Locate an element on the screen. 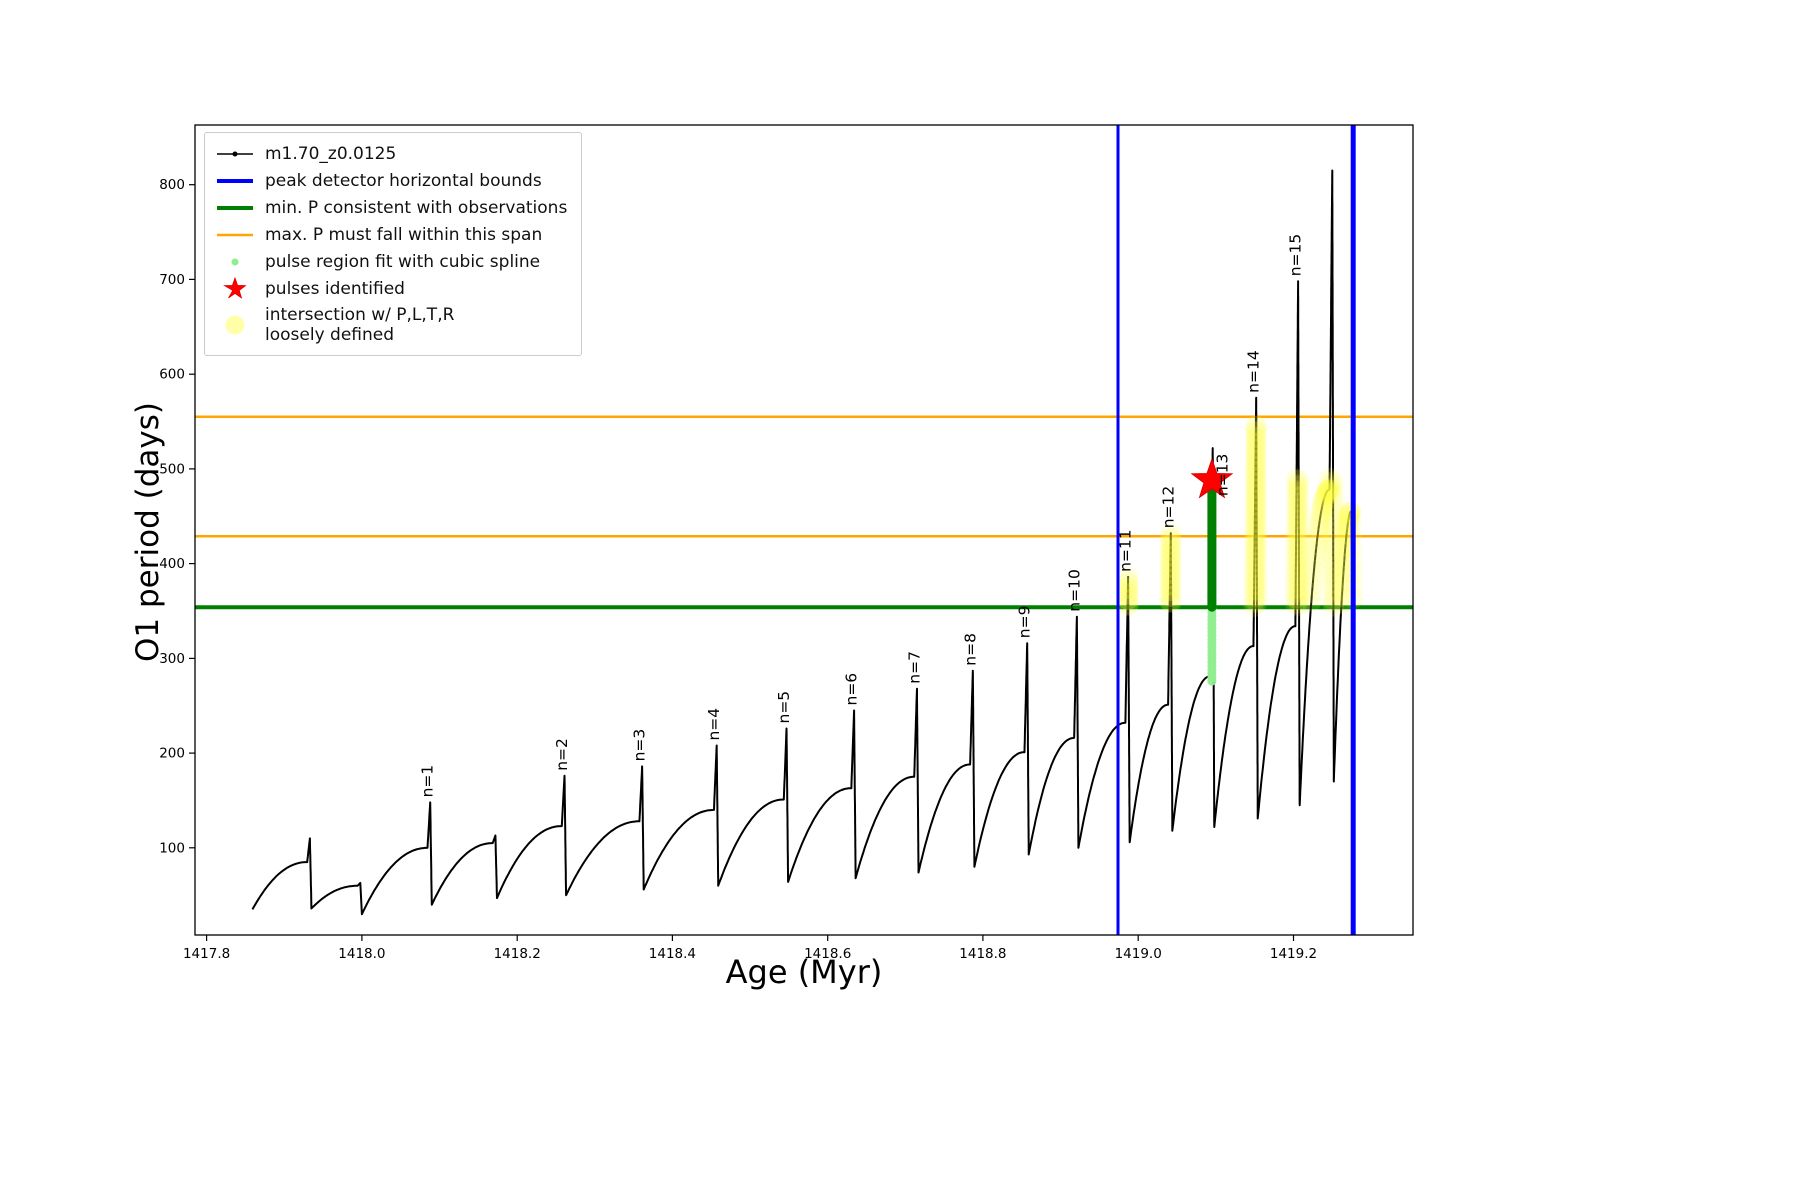 Image resolution: width=1800 pixels, height=1200 pixels. red-star-icon is located at coordinates (235, 289).